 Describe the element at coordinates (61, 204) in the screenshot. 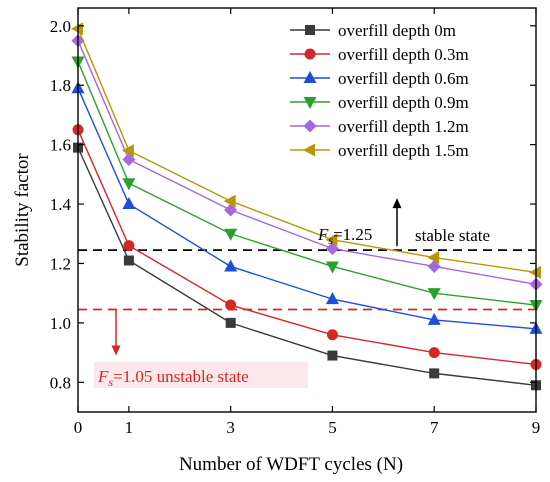

I see `y-tick-label: 1.4` at that location.